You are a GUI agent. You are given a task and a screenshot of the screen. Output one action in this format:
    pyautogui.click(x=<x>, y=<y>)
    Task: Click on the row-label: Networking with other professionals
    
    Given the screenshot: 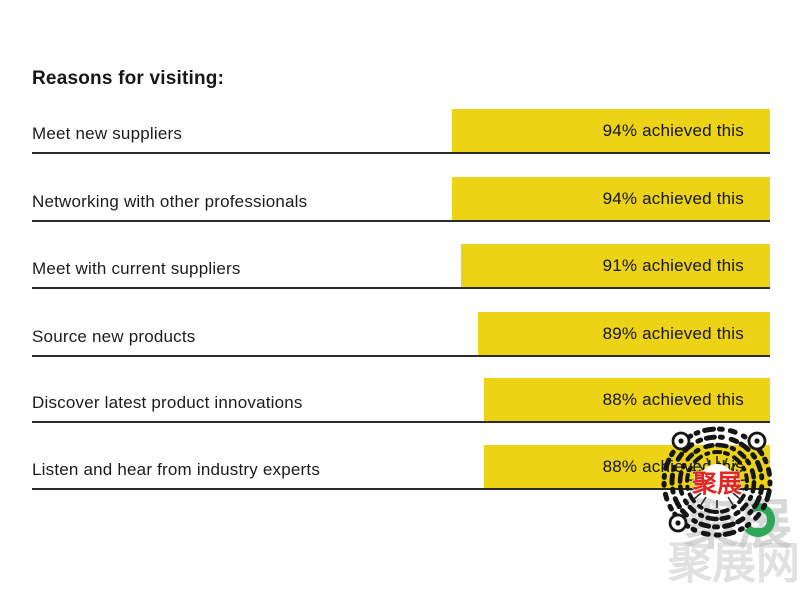 What is the action you would take?
    pyautogui.click(x=170, y=201)
    